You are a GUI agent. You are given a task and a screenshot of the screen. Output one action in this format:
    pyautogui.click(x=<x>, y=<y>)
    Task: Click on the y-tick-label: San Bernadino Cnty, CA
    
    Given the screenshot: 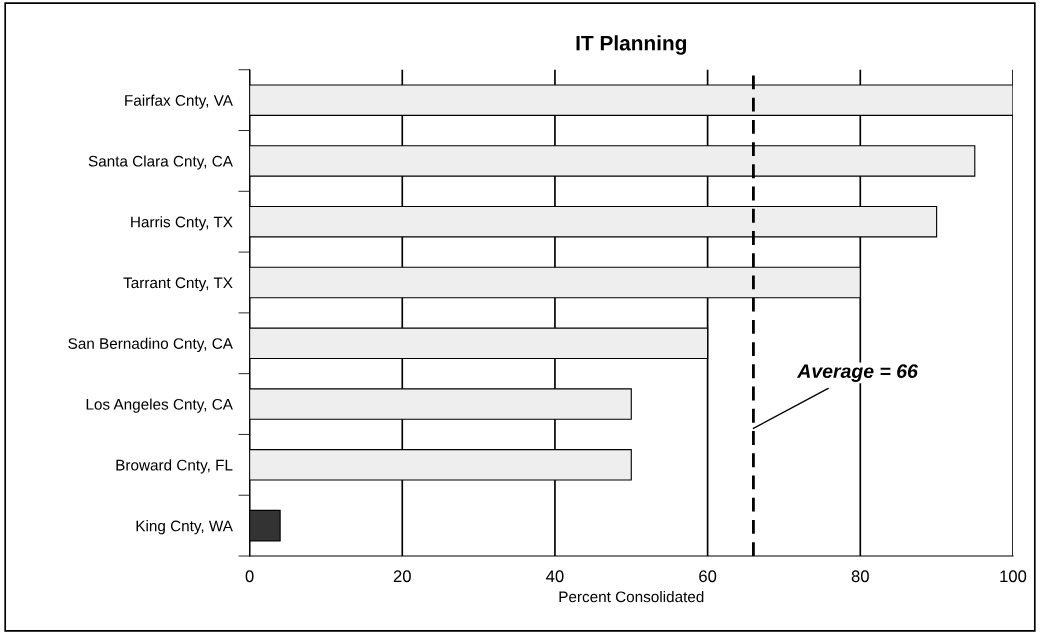 What is the action you would take?
    pyautogui.click(x=150, y=344)
    